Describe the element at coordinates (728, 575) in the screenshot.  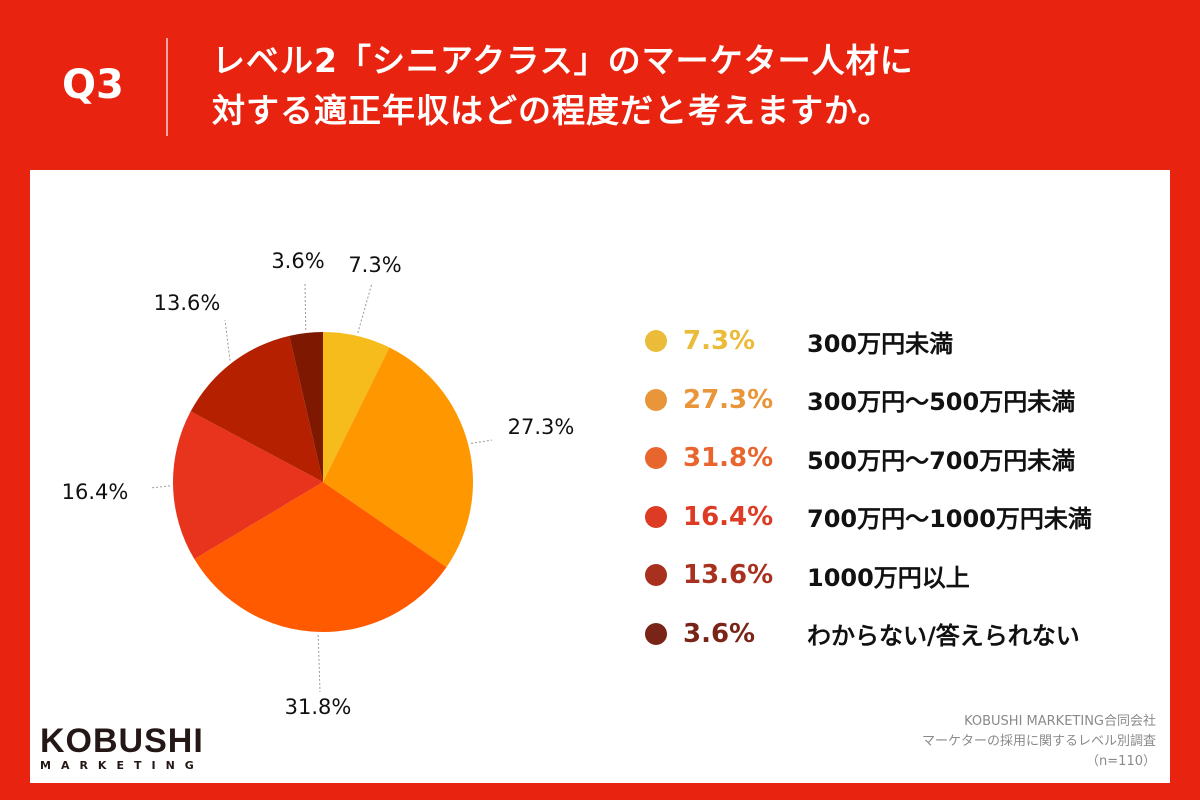
I see `legend-percent: 13.6%` at that location.